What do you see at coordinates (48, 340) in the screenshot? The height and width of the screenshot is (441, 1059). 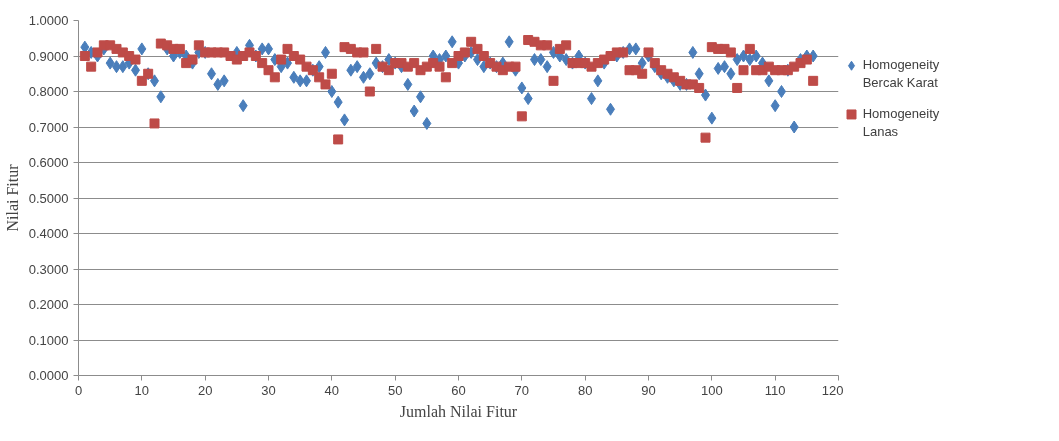 I see `y-tick-label: 0.1000` at bounding box center [48, 340].